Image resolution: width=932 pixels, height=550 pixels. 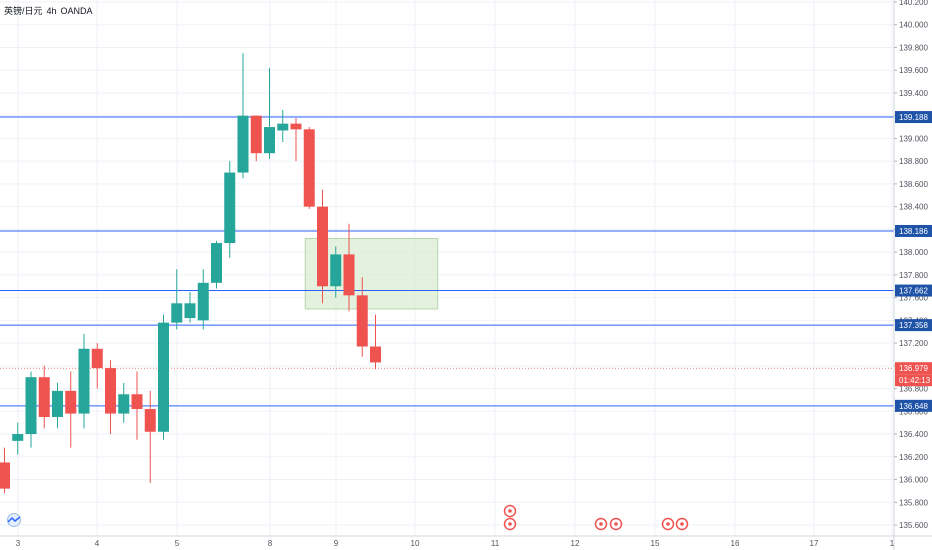 I want to click on level-price-label: 137.358, so click(x=913, y=325).